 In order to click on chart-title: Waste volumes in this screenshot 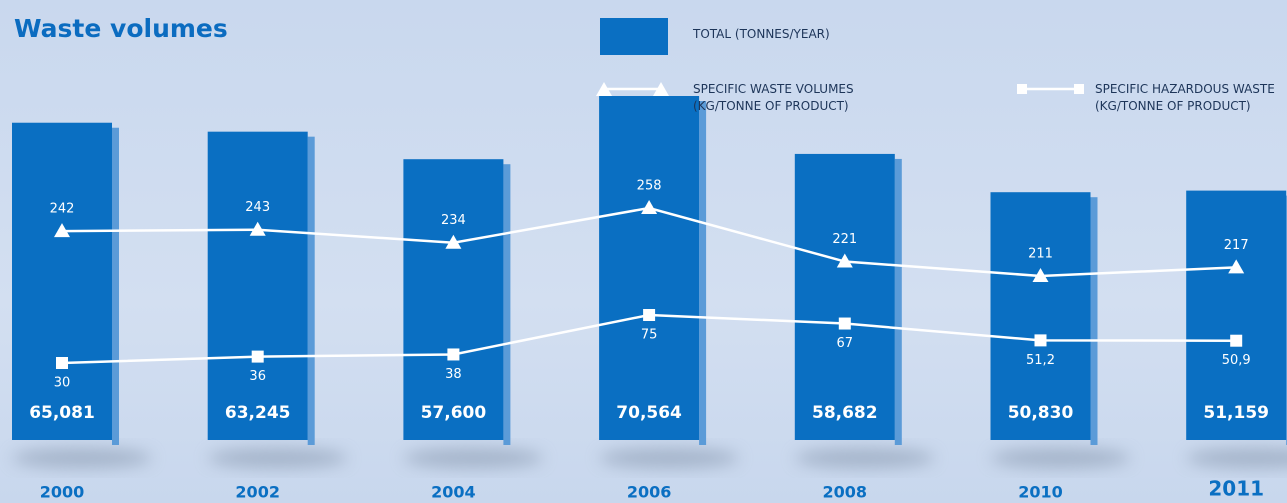, I will do `click(121, 28)`.